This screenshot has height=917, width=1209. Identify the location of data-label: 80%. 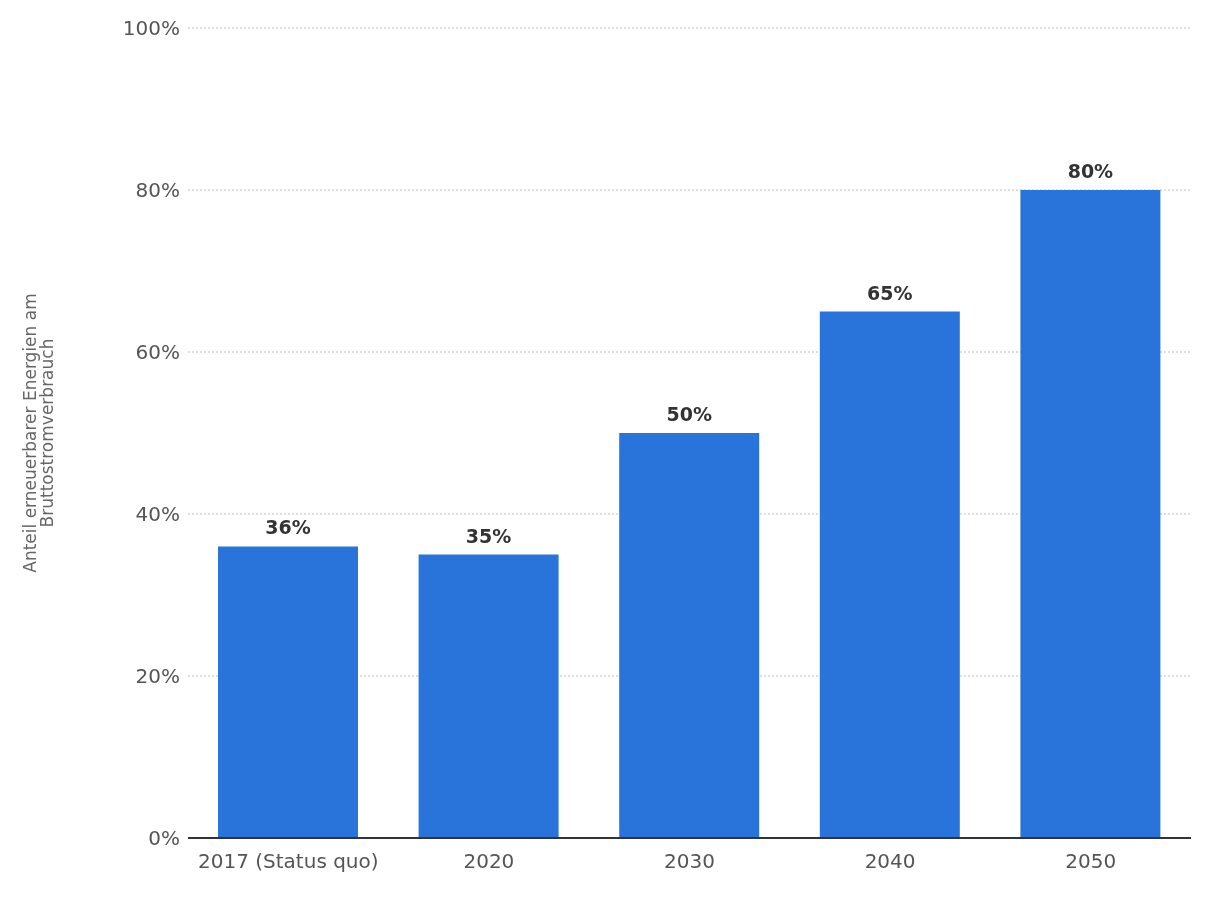
(1090, 171).